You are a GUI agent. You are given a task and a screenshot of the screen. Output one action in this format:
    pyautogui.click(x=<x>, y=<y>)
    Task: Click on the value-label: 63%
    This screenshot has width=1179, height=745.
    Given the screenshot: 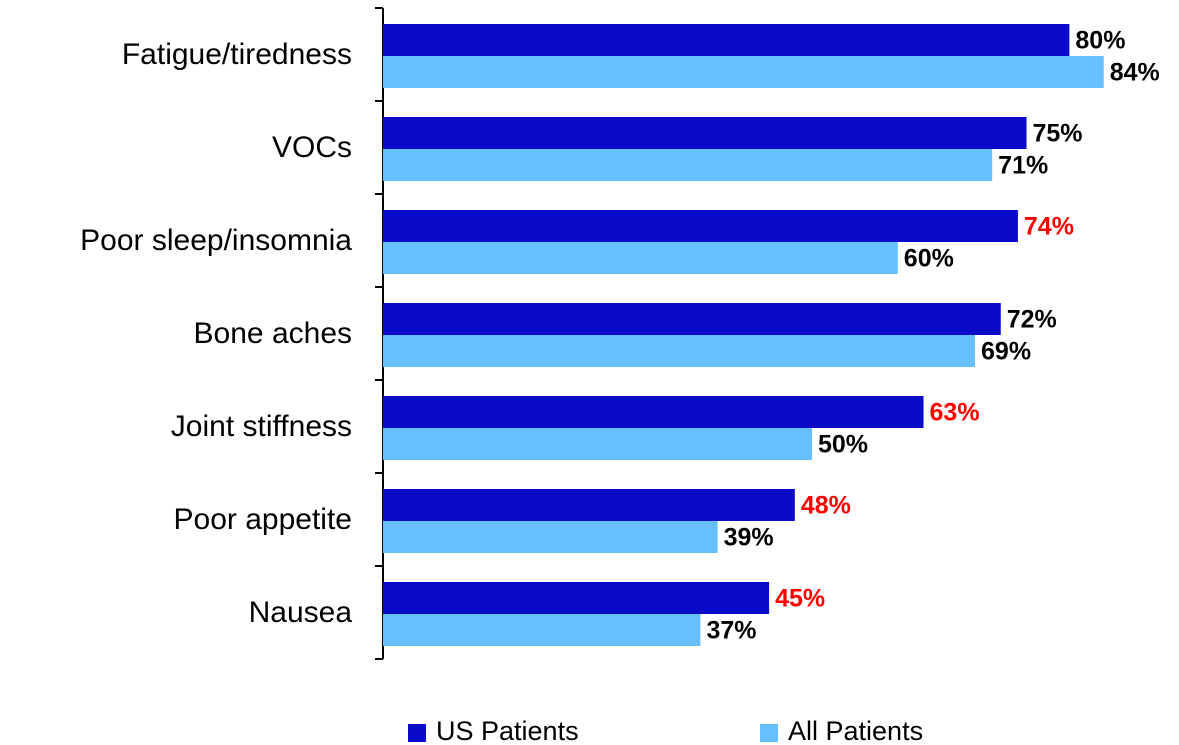 What is the action you would take?
    pyautogui.click(x=955, y=413)
    